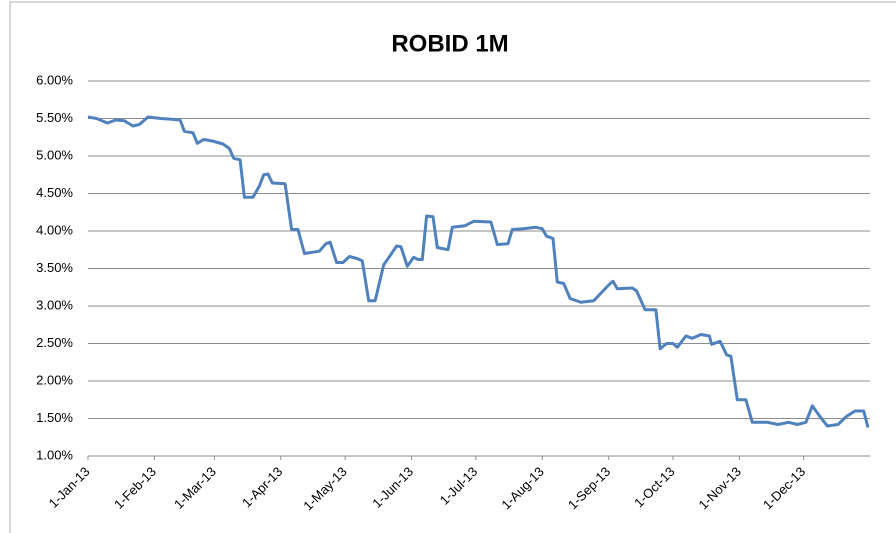 This screenshot has height=533, width=896. I want to click on y-tick-label: 3.50%, so click(54, 267).